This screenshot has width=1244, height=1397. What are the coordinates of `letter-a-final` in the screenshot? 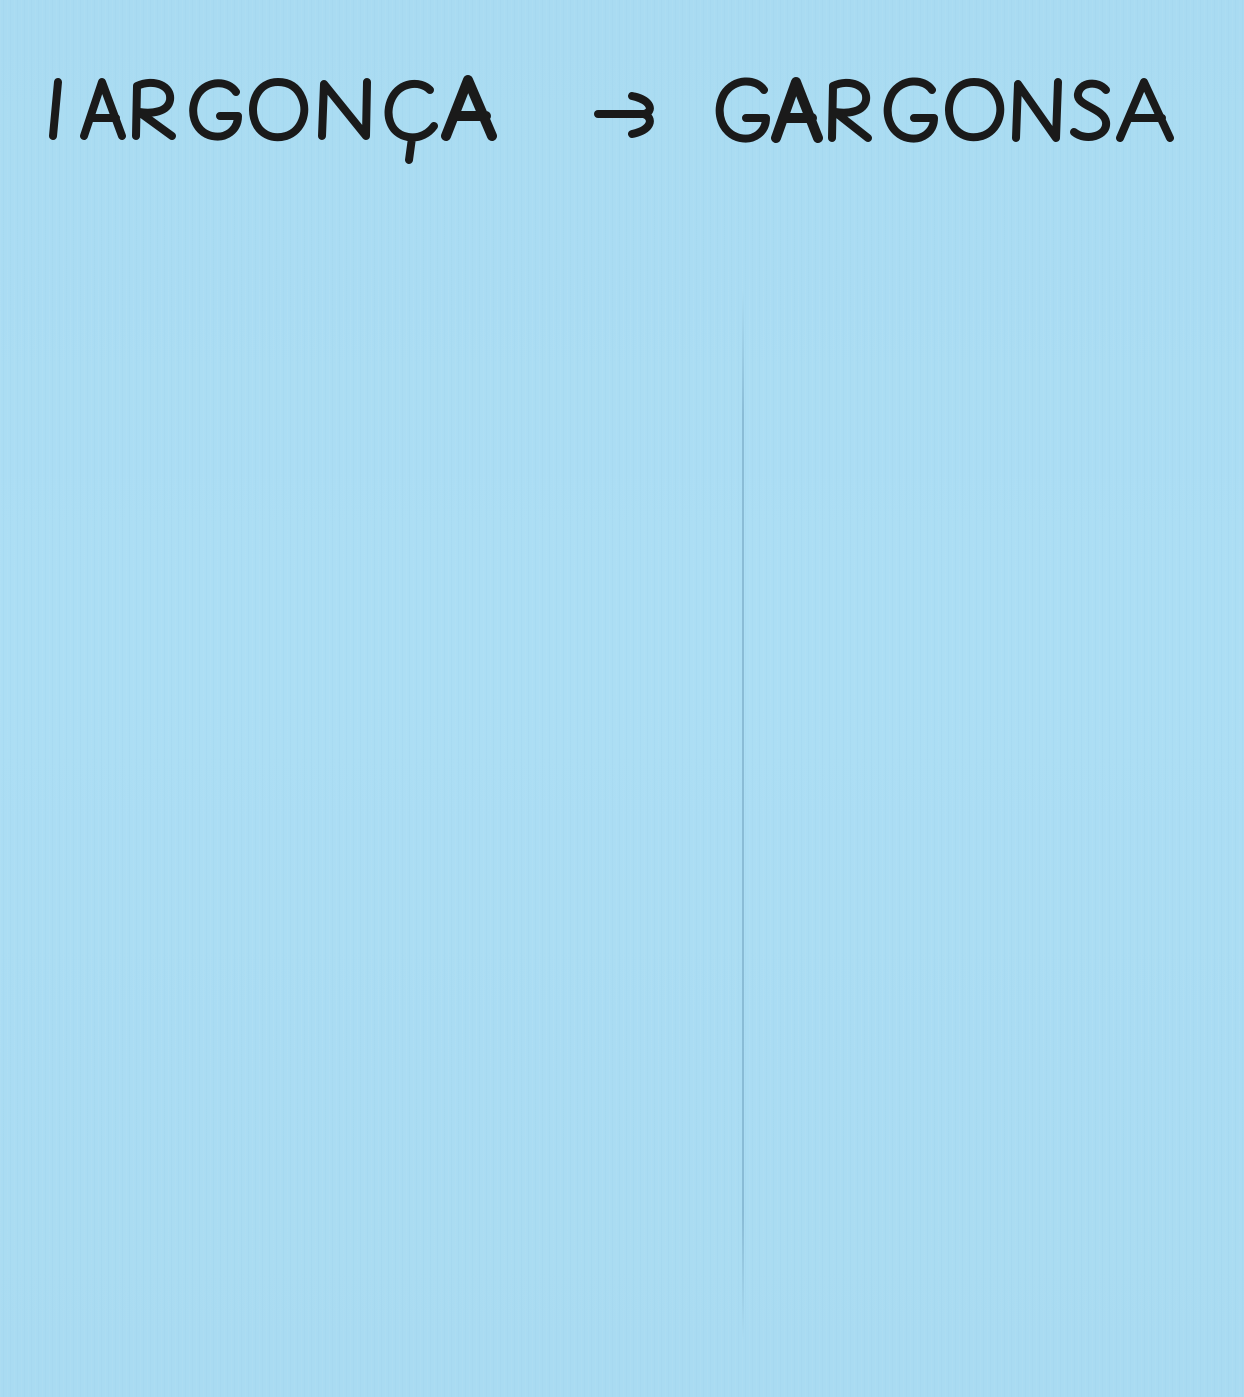 It's located at (469, 108).